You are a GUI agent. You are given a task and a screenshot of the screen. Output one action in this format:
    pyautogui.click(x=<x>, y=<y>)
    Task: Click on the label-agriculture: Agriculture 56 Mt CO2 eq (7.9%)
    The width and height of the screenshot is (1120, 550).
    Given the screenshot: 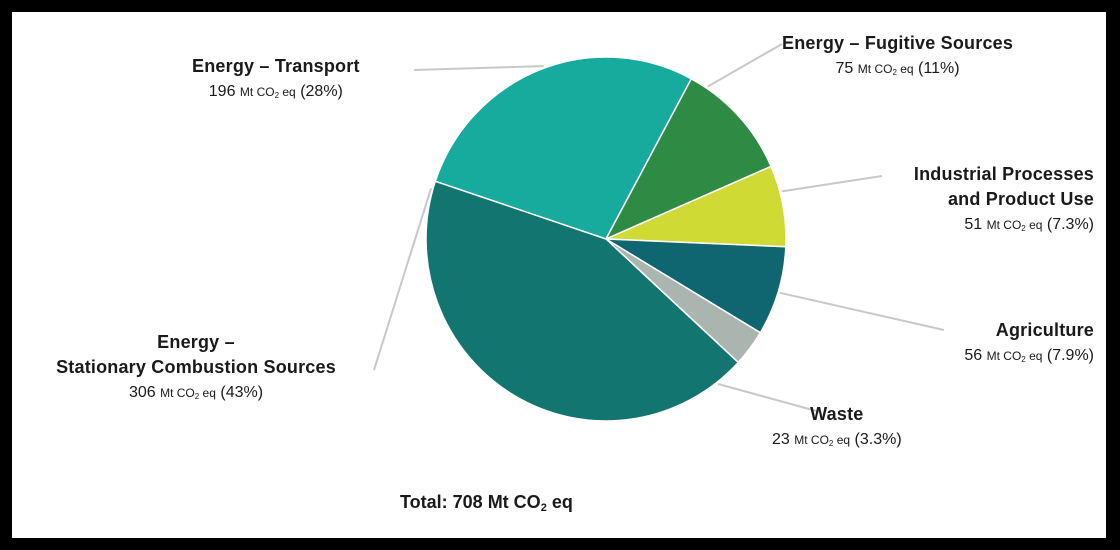 What is the action you would take?
    pyautogui.click(x=982, y=345)
    